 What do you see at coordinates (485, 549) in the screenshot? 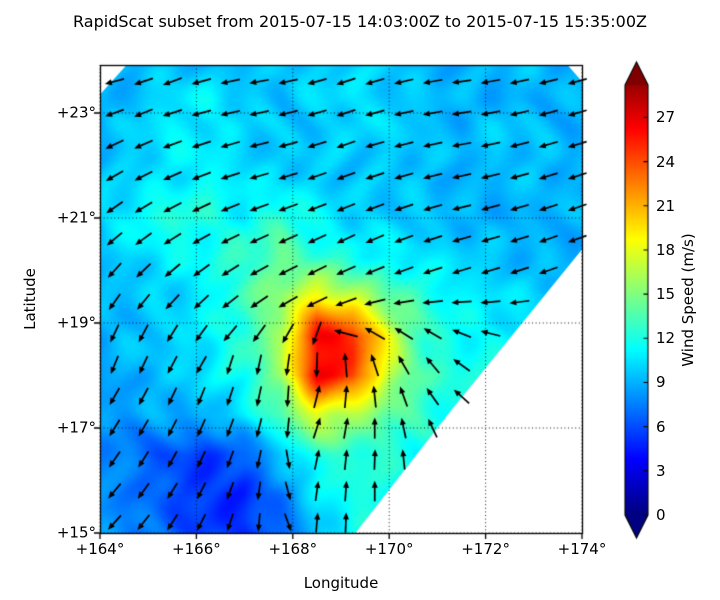
I see `x-tick-label: +172°` at bounding box center [485, 549].